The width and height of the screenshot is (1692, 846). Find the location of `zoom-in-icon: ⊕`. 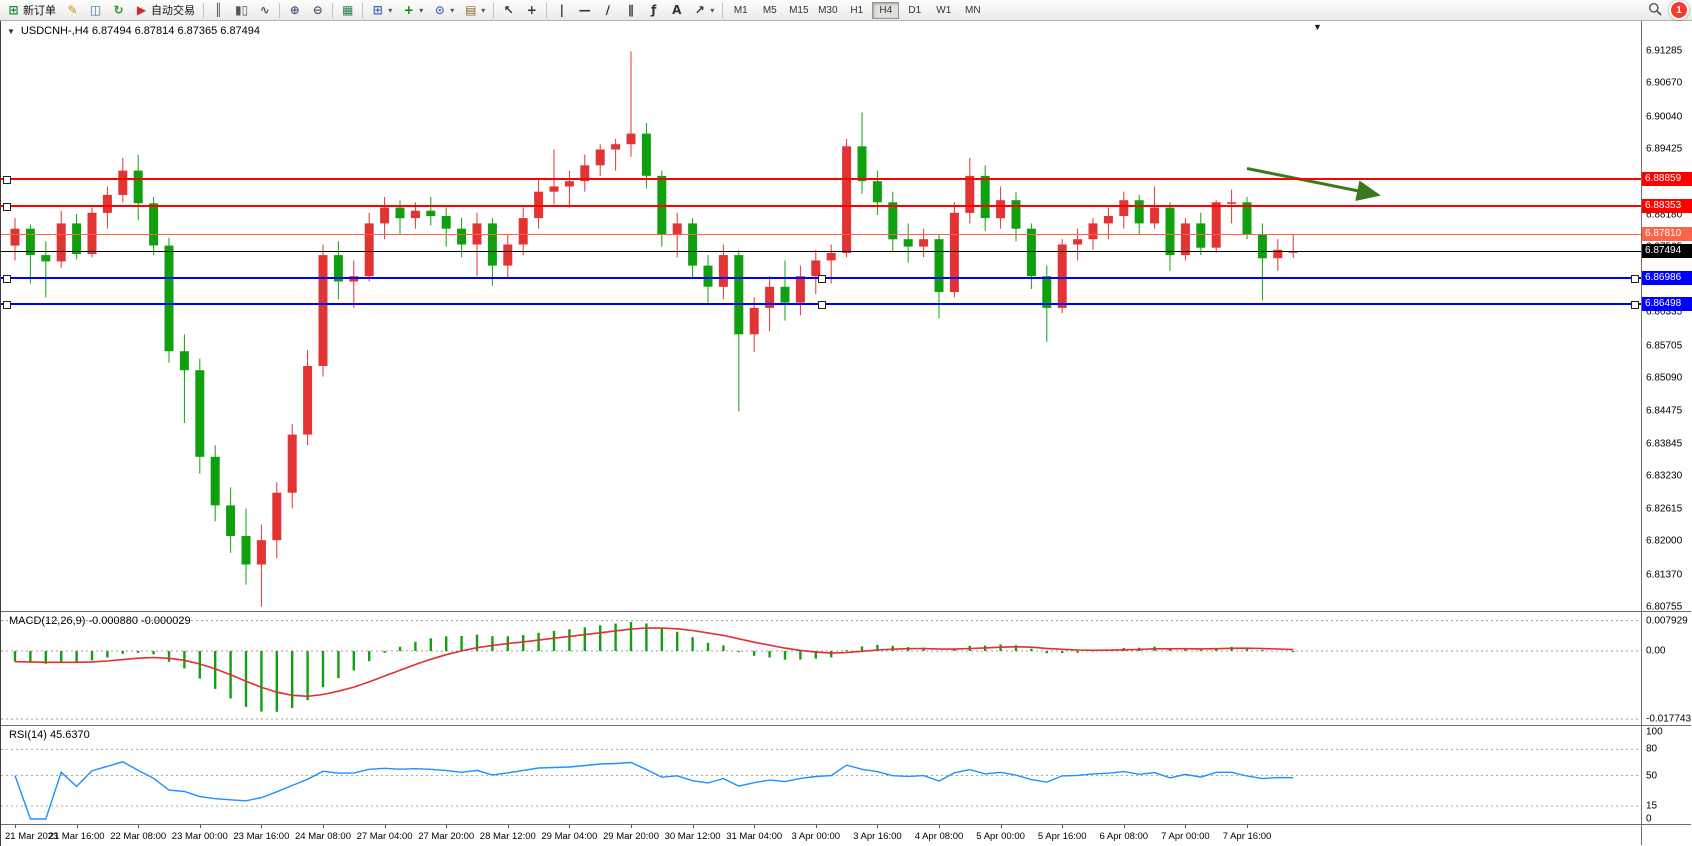

zoom-in-icon: ⊕ is located at coordinates (294, 10).